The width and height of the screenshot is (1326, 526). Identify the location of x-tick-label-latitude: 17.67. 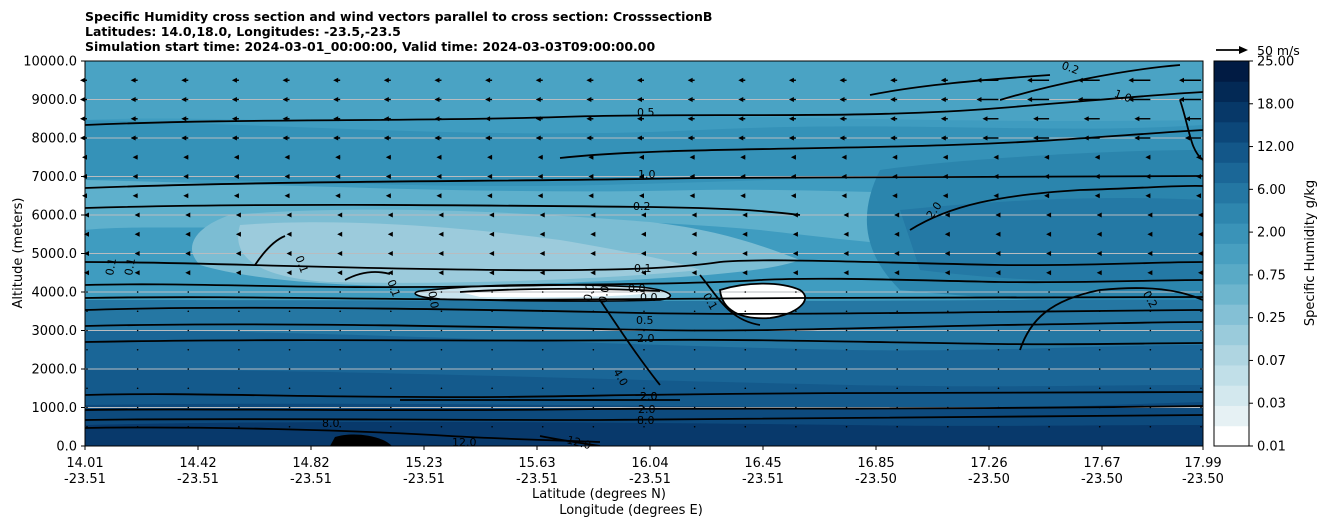
(1101, 463).